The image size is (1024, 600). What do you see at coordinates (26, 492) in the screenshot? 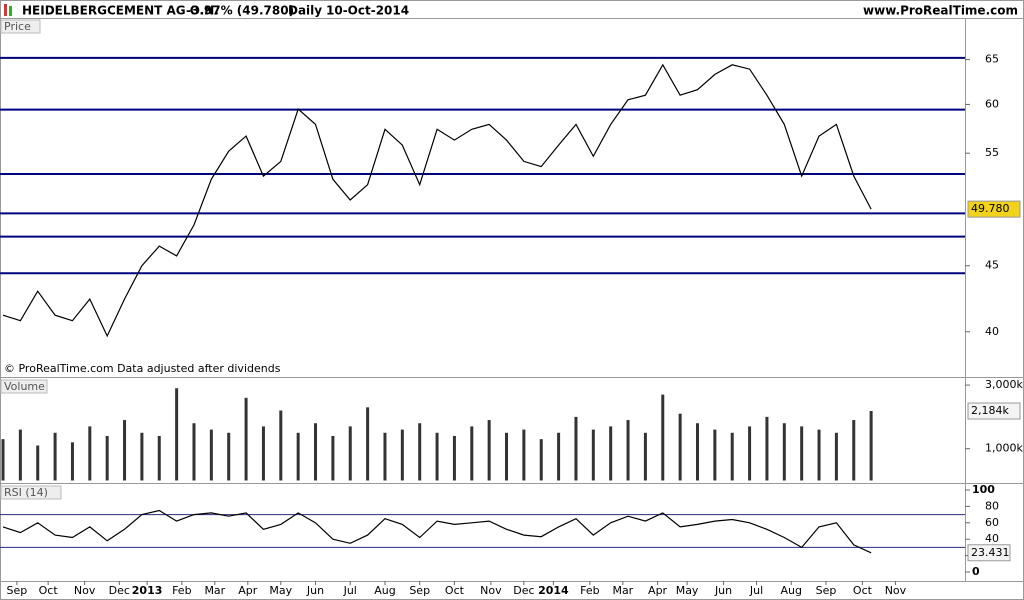
I see `panel-label: RSI (14)` at bounding box center [26, 492].